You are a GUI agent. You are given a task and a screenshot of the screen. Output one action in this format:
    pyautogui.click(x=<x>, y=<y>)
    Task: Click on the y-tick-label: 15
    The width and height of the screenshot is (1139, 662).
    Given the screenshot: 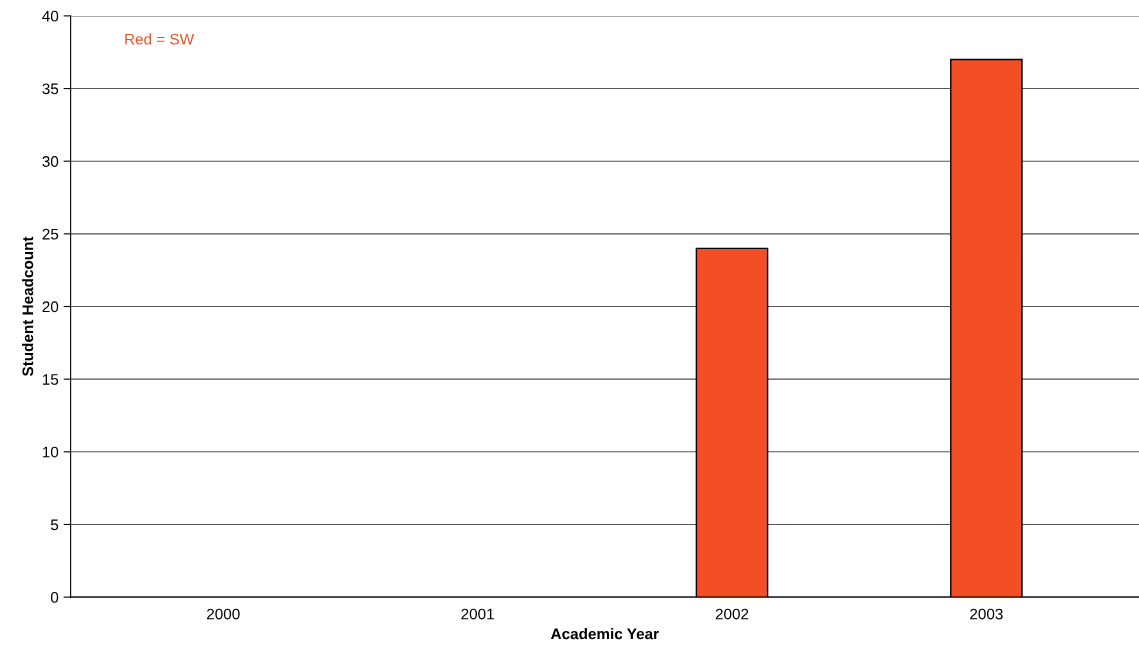 What is the action you would take?
    pyautogui.click(x=50, y=379)
    